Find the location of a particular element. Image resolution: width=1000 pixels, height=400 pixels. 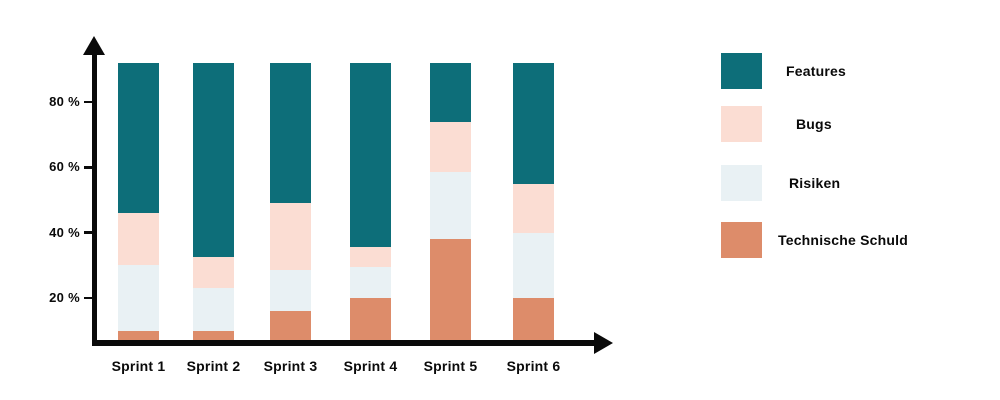

legend-item-features: Features is located at coordinates (836, 71).